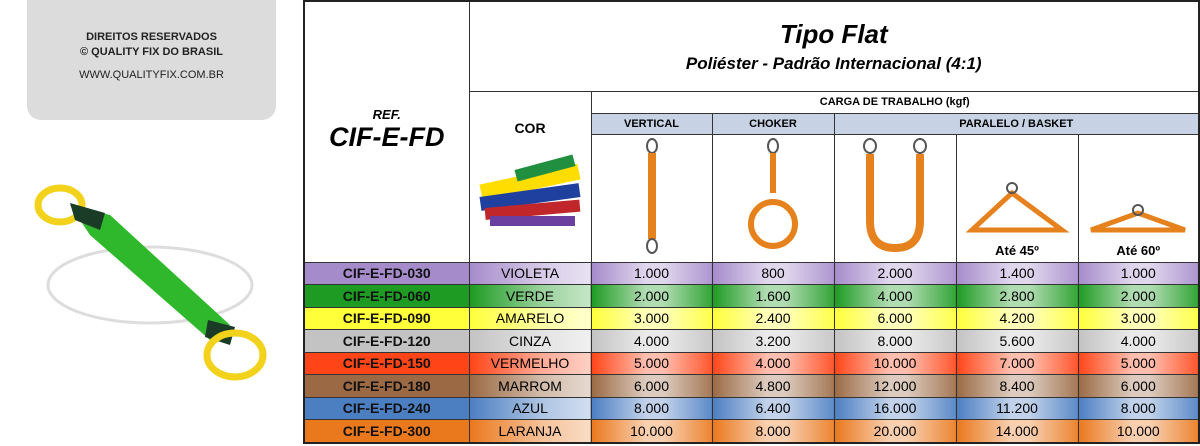  Describe the element at coordinates (1016, 123) in the screenshot. I see `basket-header: PARALELO / BASKET` at that location.